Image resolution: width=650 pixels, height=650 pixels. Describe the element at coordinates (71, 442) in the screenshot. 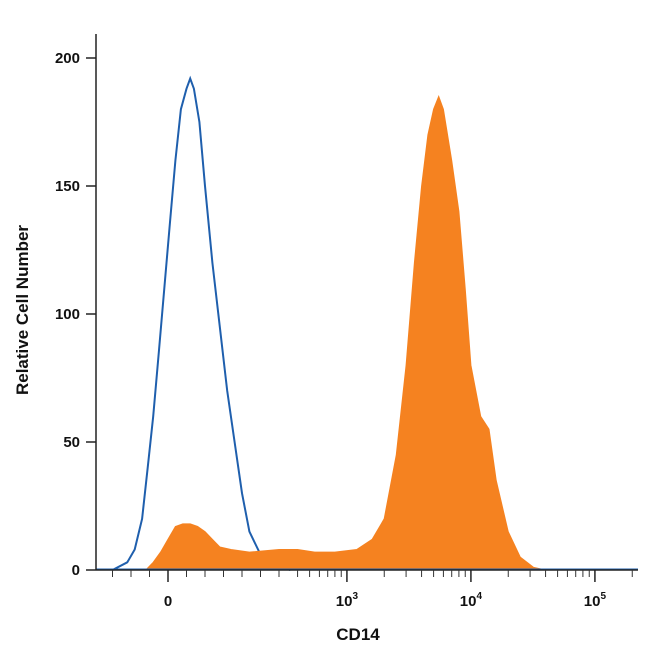

I see `y-tick-label: 50` at that location.